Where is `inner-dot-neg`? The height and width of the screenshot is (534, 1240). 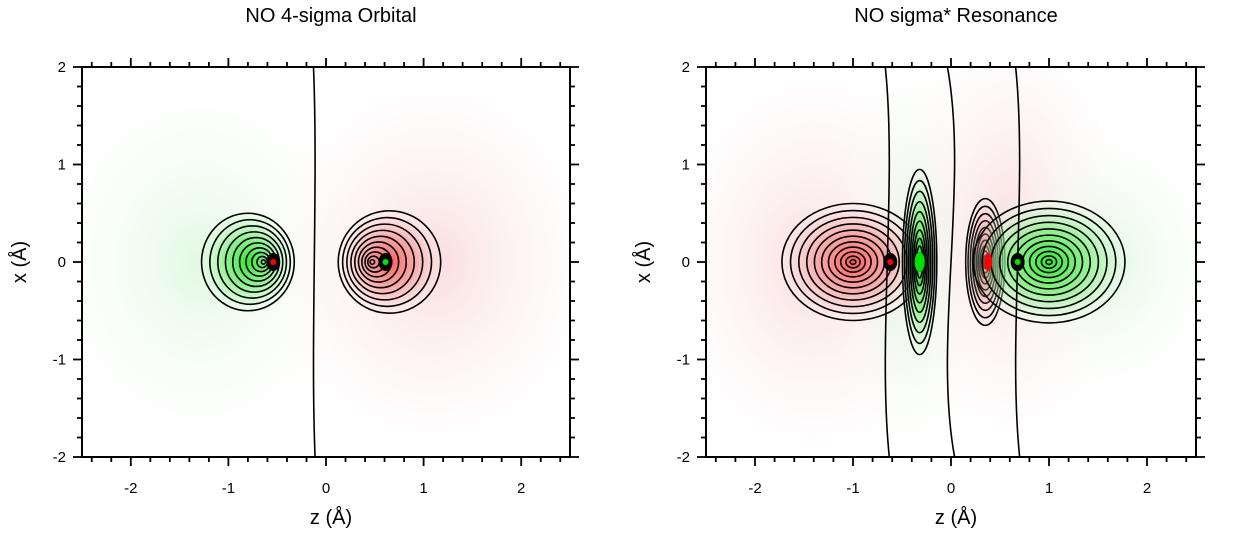
inner-dot-neg is located at coordinates (919, 262).